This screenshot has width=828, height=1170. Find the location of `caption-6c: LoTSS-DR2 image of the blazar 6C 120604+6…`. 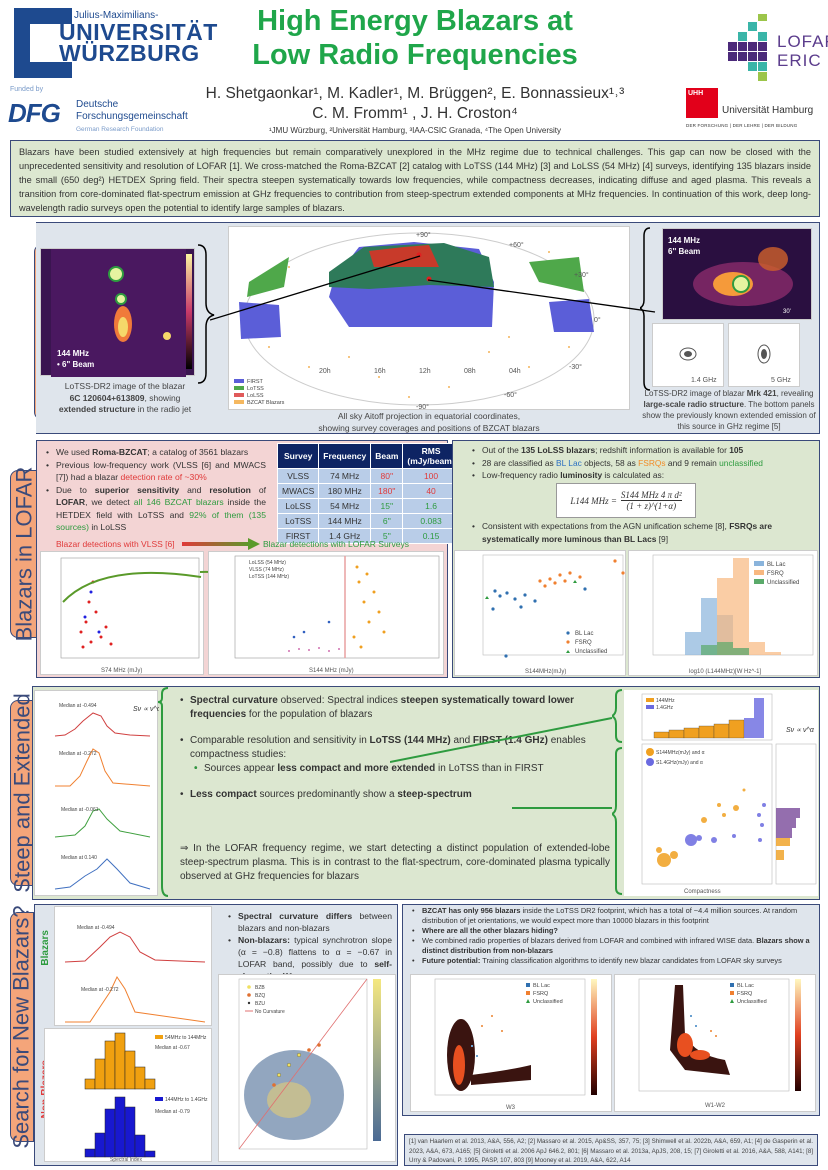

caption-6c: LoTSS-DR2 image of the blazar 6C 120604+6… is located at coordinates (125, 397).